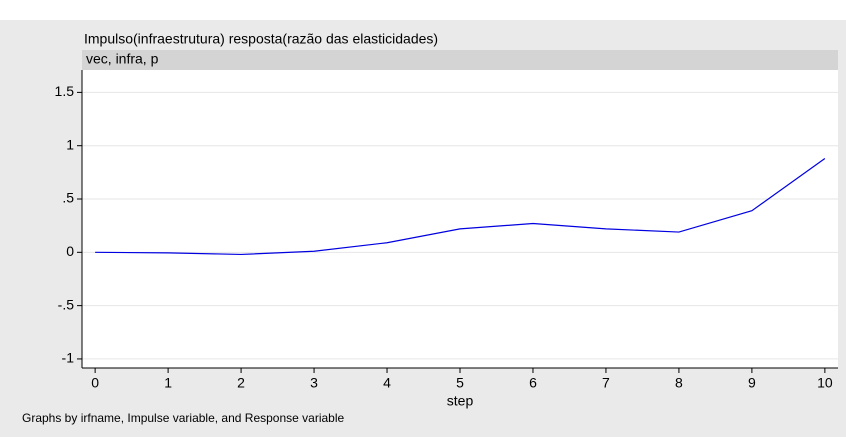 Image resolution: width=846 pixels, height=437 pixels. What do you see at coordinates (825, 383) in the screenshot?
I see `x-tick-label: 10` at bounding box center [825, 383].